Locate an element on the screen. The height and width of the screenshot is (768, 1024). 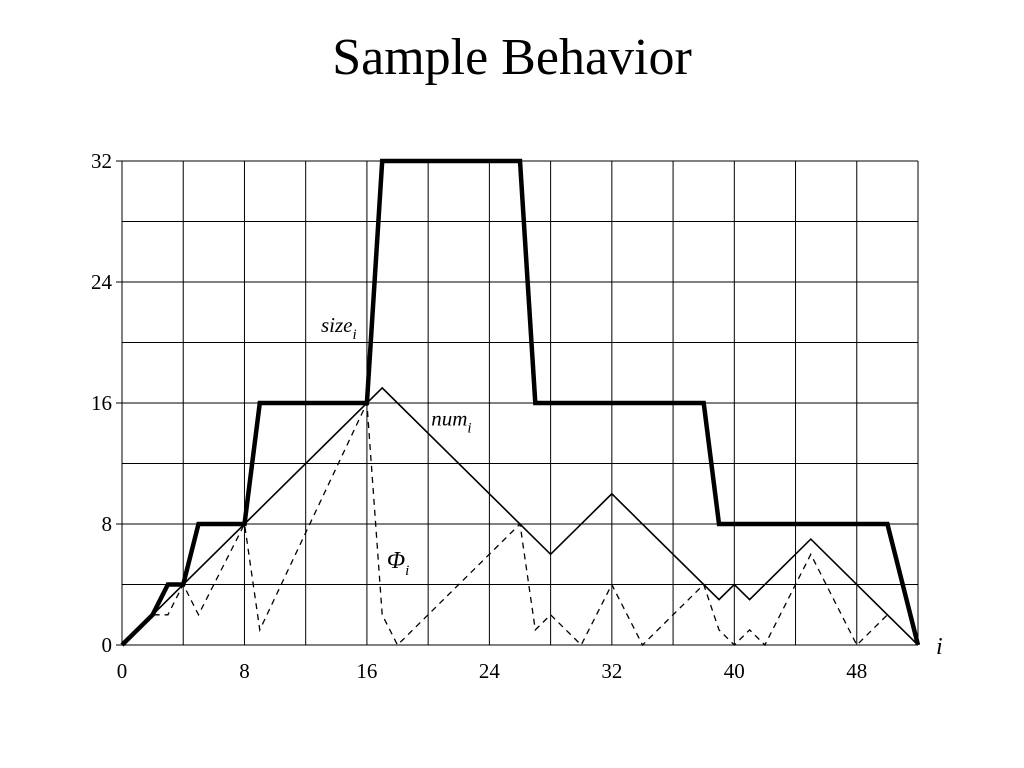
y-tick-label: 32 is located at coordinates (101, 161).